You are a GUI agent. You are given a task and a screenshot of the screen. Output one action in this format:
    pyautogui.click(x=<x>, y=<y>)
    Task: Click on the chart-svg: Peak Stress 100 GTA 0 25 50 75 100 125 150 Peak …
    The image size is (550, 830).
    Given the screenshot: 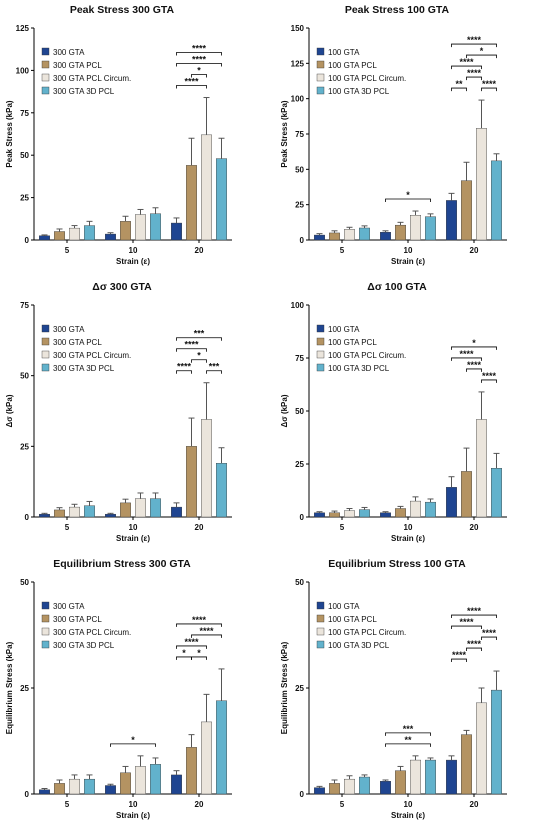 What is the action you would take?
    pyautogui.click(x=393, y=135)
    